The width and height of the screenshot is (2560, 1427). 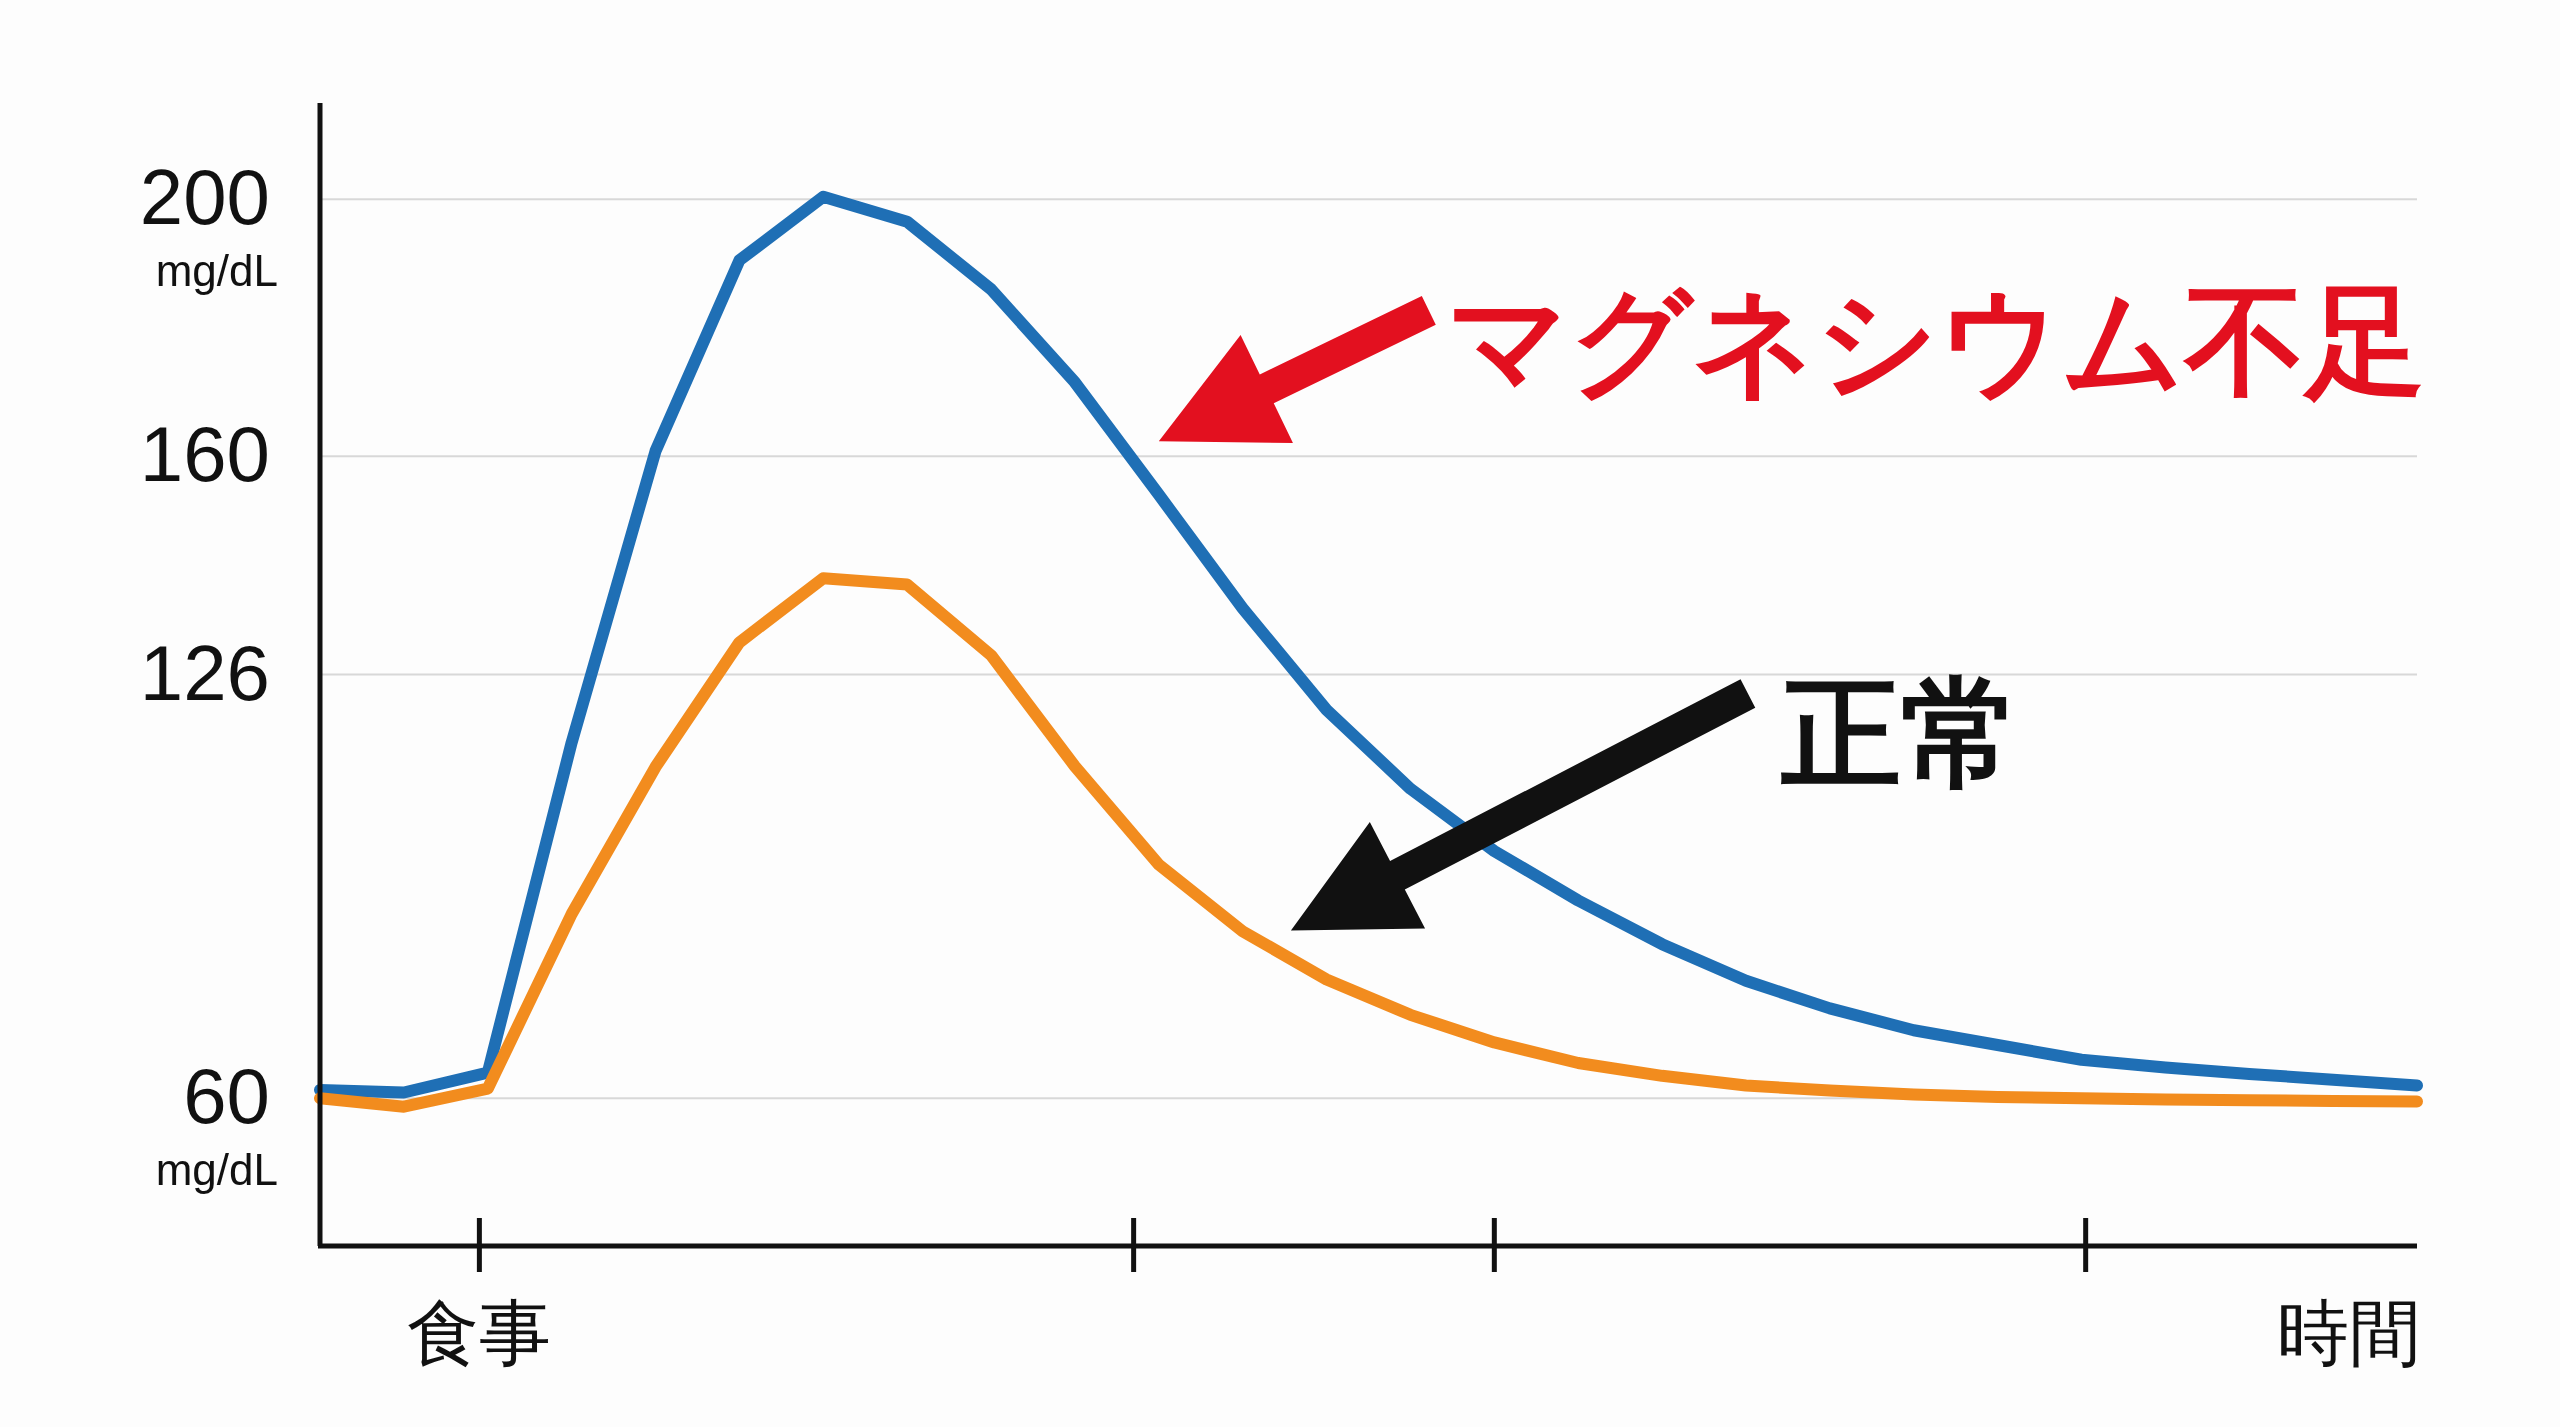 What do you see at coordinates (2349, 1333) in the screenshot?
I see `x-axis-title: 時間` at bounding box center [2349, 1333].